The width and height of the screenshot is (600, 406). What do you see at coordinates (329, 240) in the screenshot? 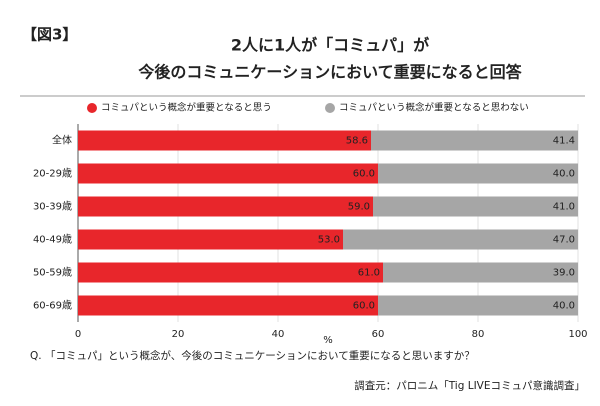
I see `value-label: 53.0` at bounding box center [329, 240].